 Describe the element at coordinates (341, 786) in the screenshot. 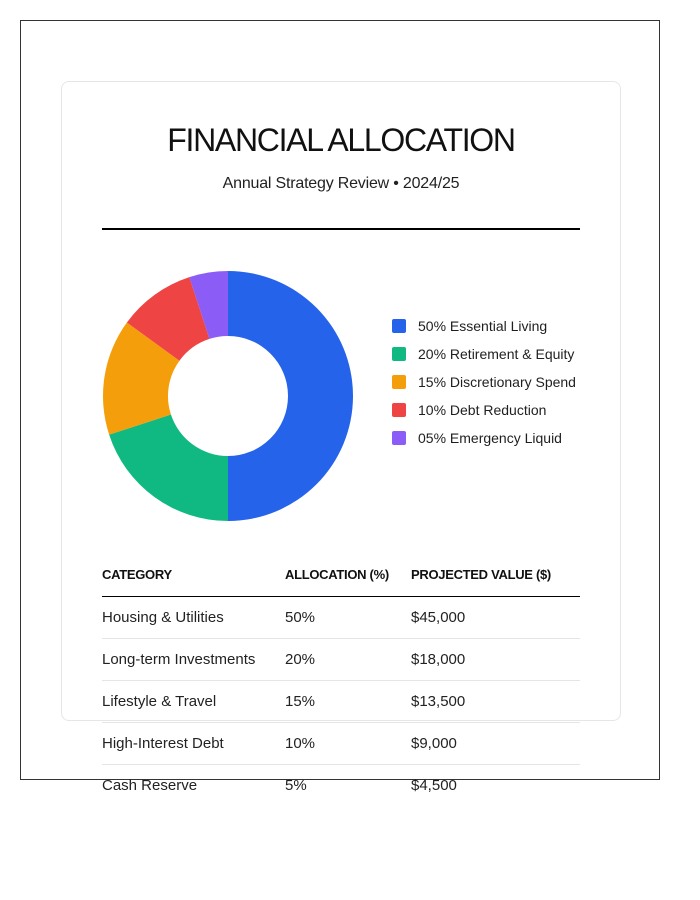

I see `table-row: Cash Reserve 5% $4,500` at that location.